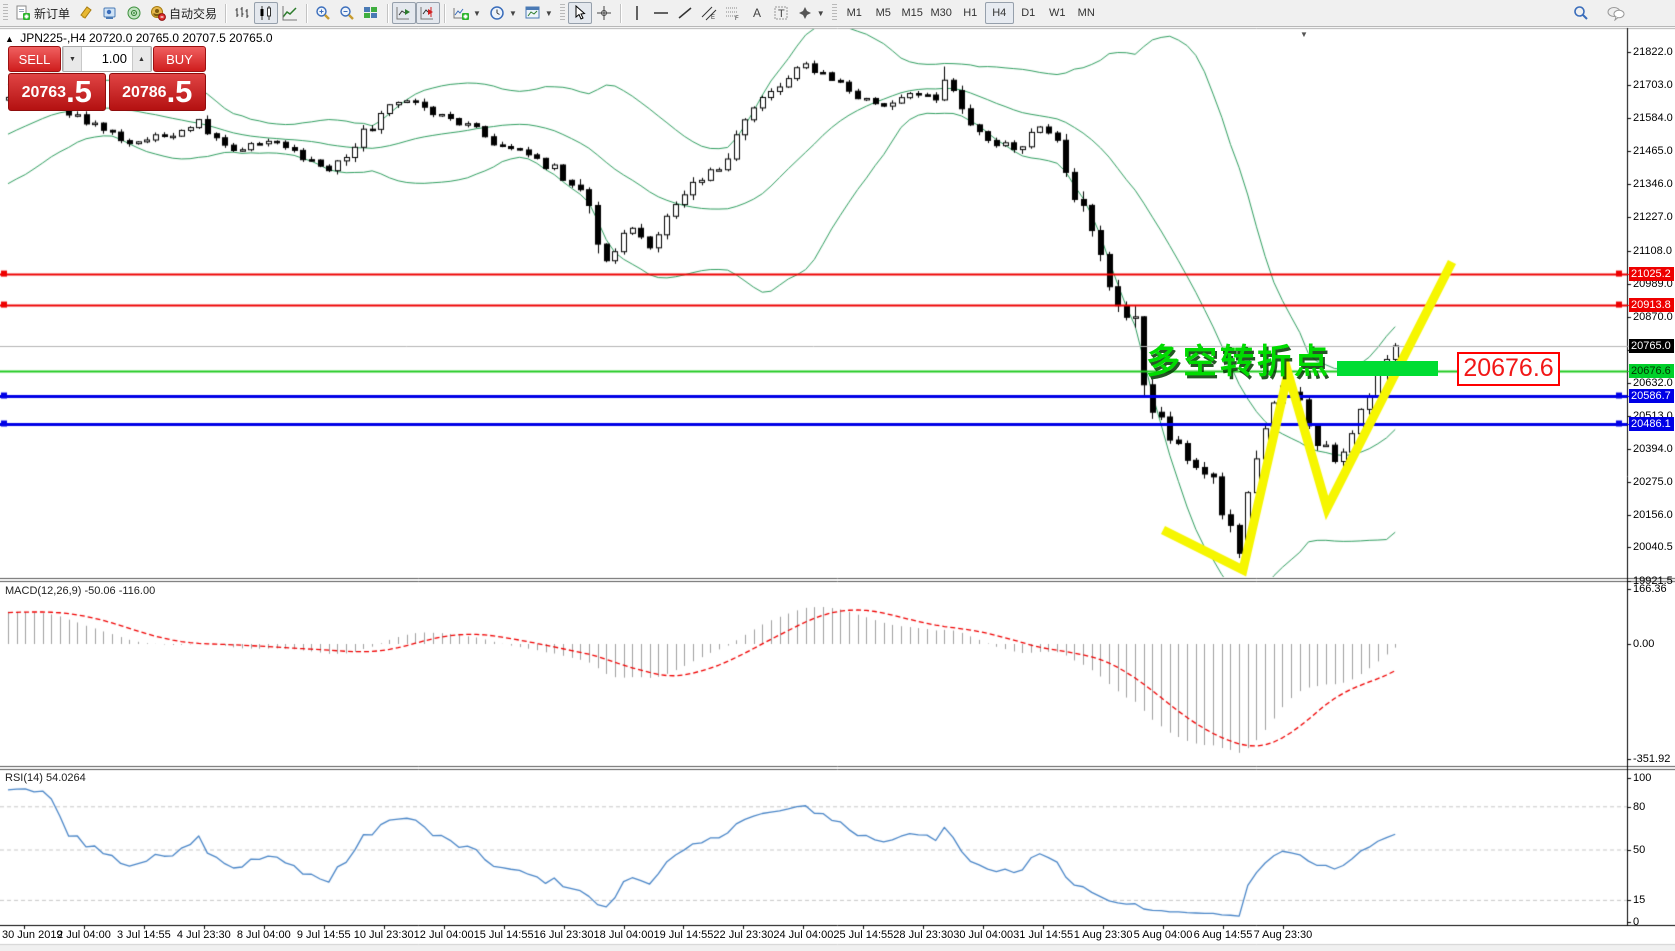 This screenshot has height=951, width=1675. What do you see at coordinates (1043, 935) in the screenshot?
I see `time-axis-label: 31 Jul 14:55` at bounding box center [1043, 935].